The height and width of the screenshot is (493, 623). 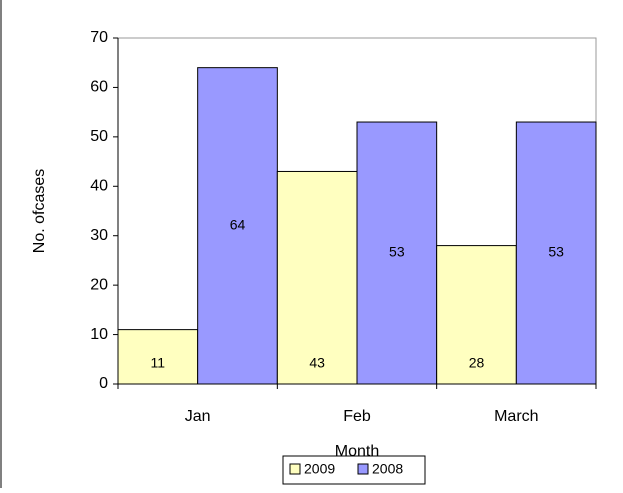 I want to click on legend-box, so click(x=354, y=470).